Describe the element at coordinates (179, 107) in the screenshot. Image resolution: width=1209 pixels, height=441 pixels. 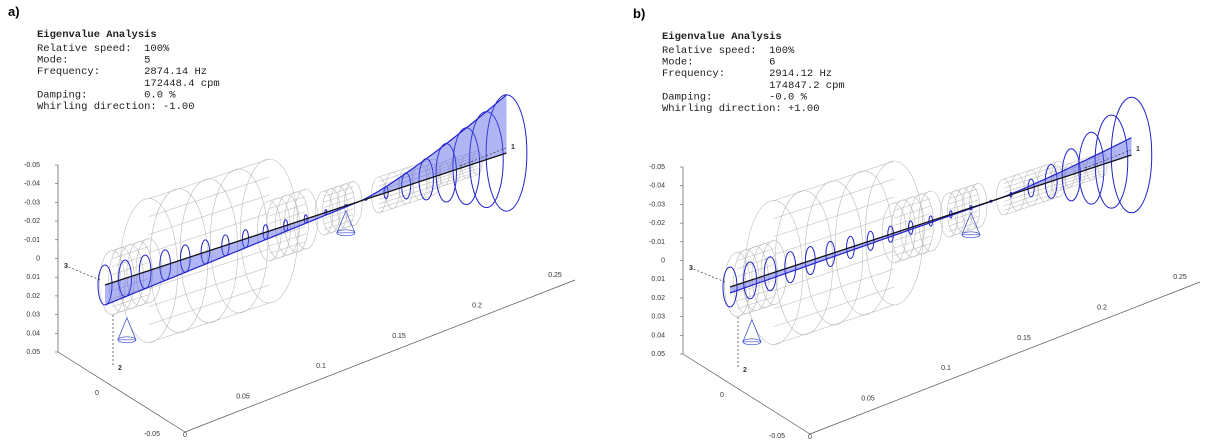
I see `info-value: -1.00` at that location.